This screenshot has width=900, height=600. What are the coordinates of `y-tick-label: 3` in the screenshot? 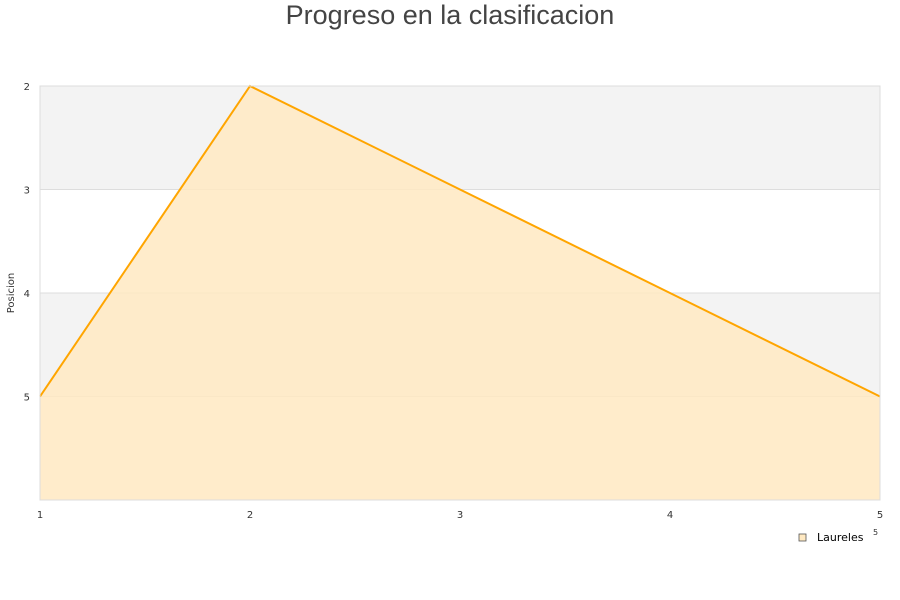 It's located at (27, 191).